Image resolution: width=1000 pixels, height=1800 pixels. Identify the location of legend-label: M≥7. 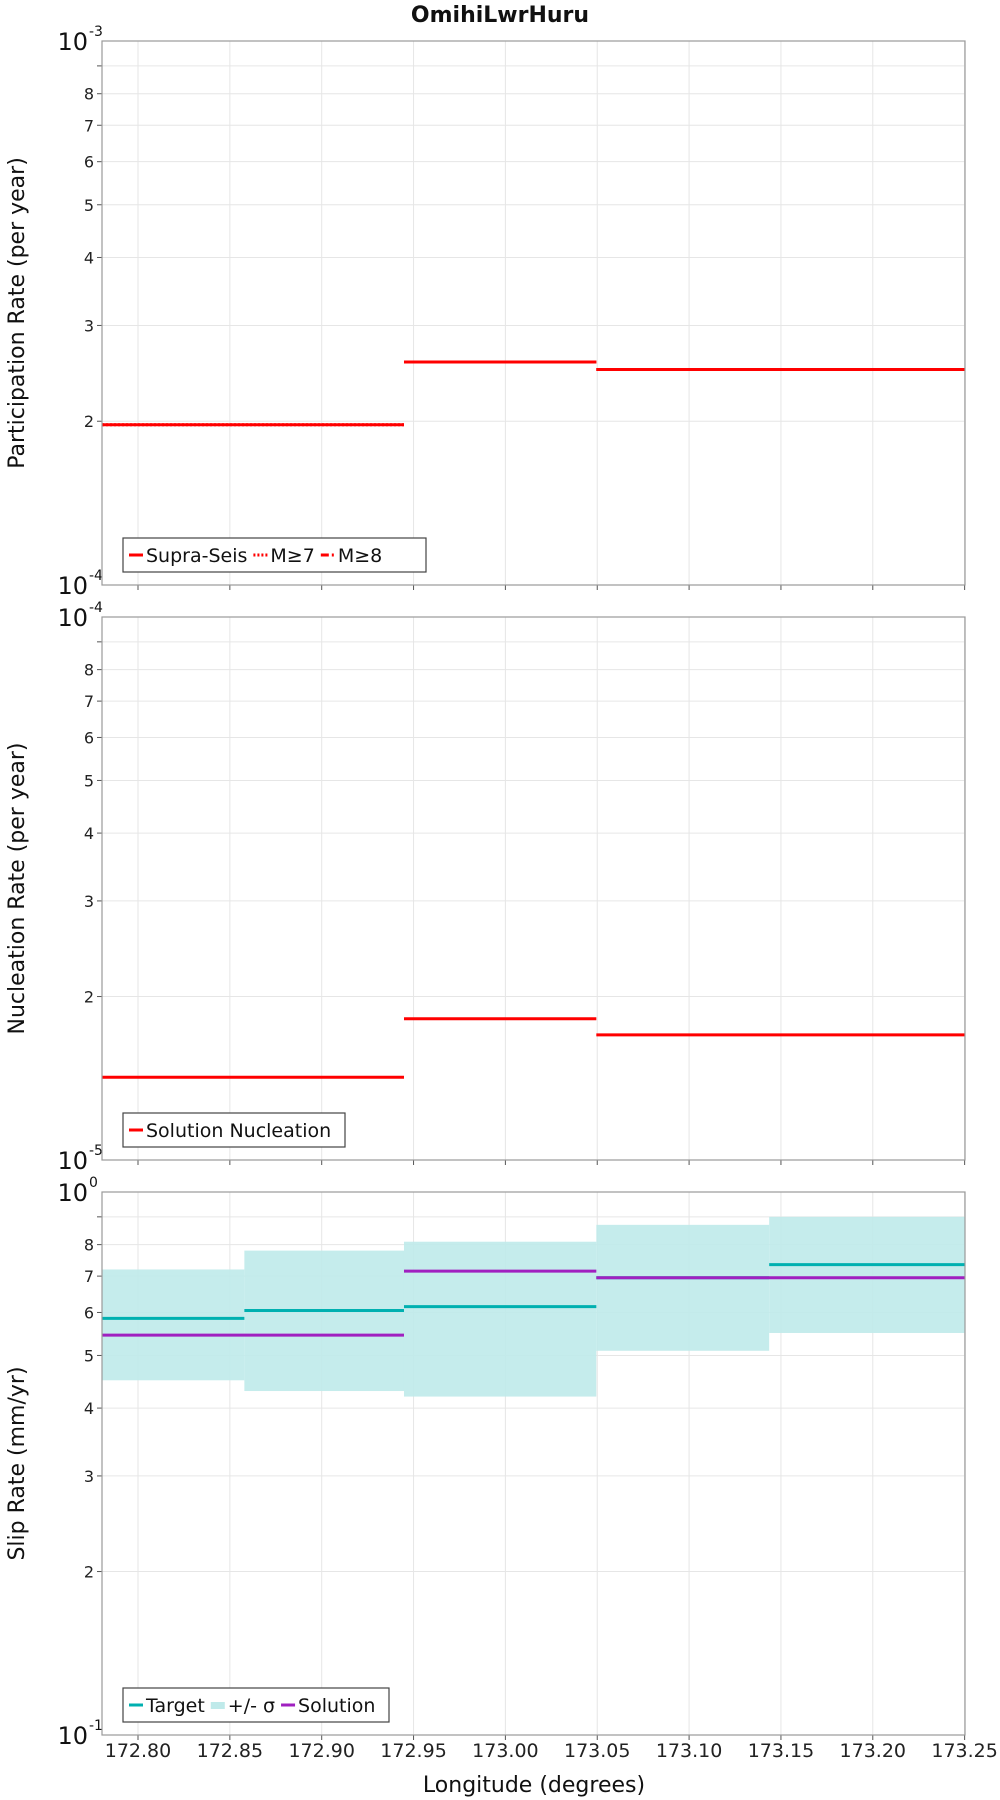
(292, 556).